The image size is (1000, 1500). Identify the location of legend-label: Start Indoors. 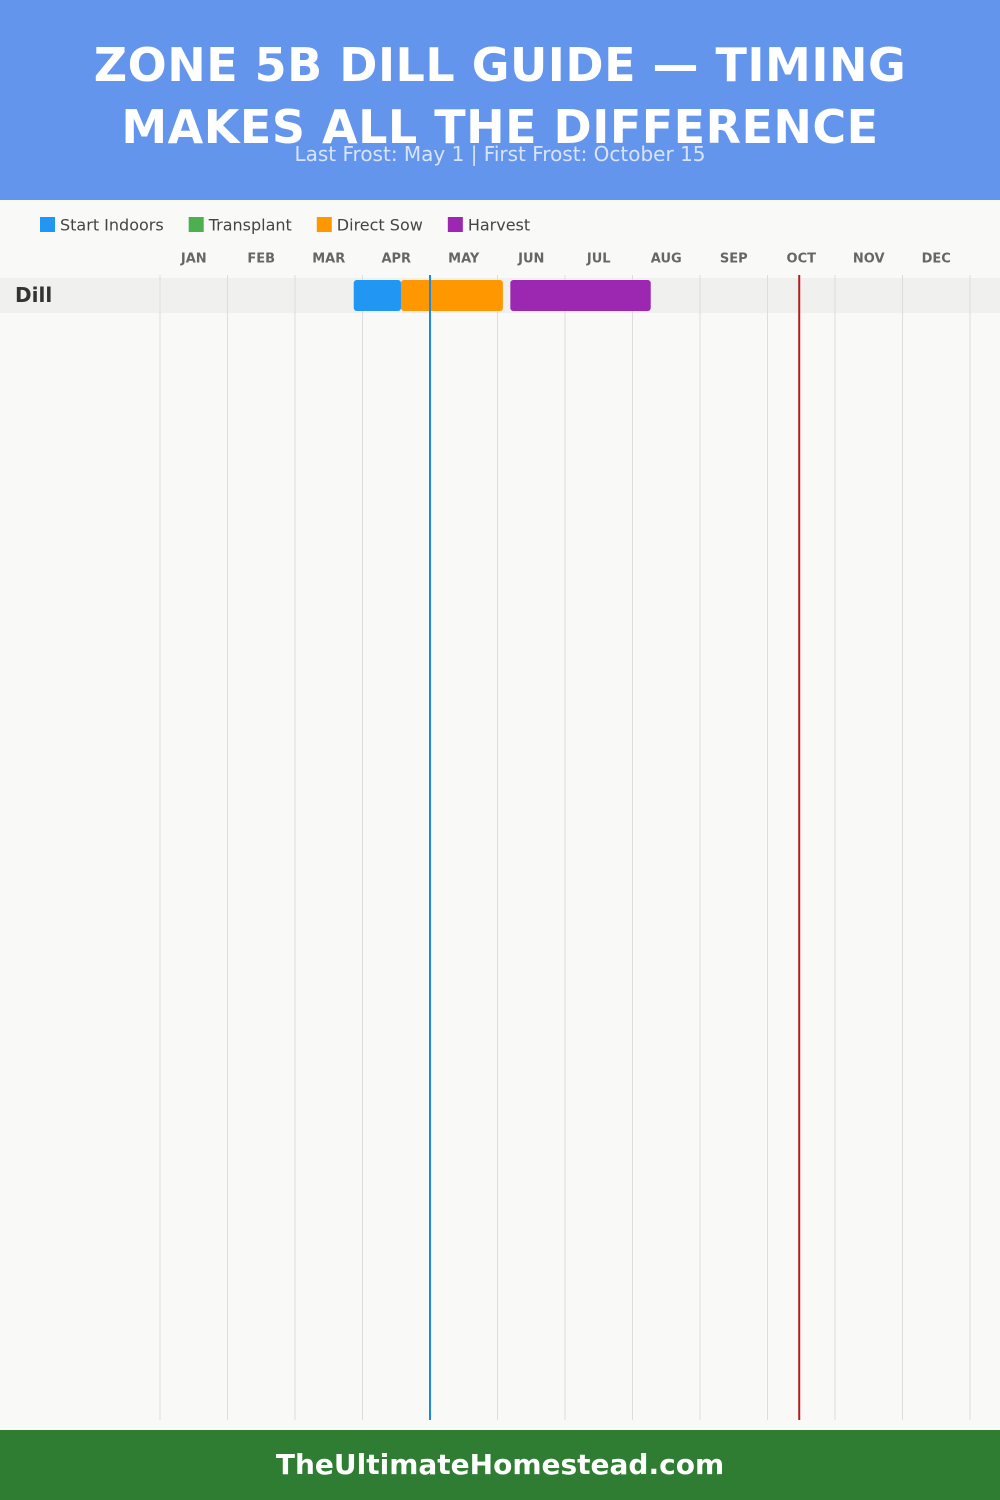
(112, 225).